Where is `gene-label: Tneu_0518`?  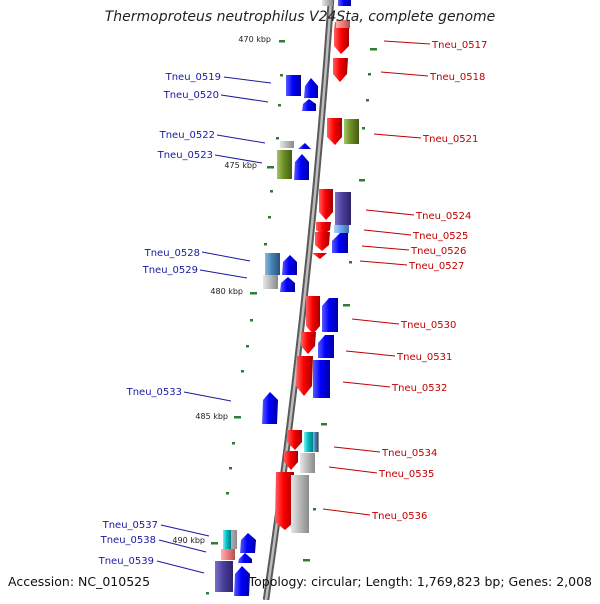 gene-label: Tneu_0518 is located at coordinates (457, 77).